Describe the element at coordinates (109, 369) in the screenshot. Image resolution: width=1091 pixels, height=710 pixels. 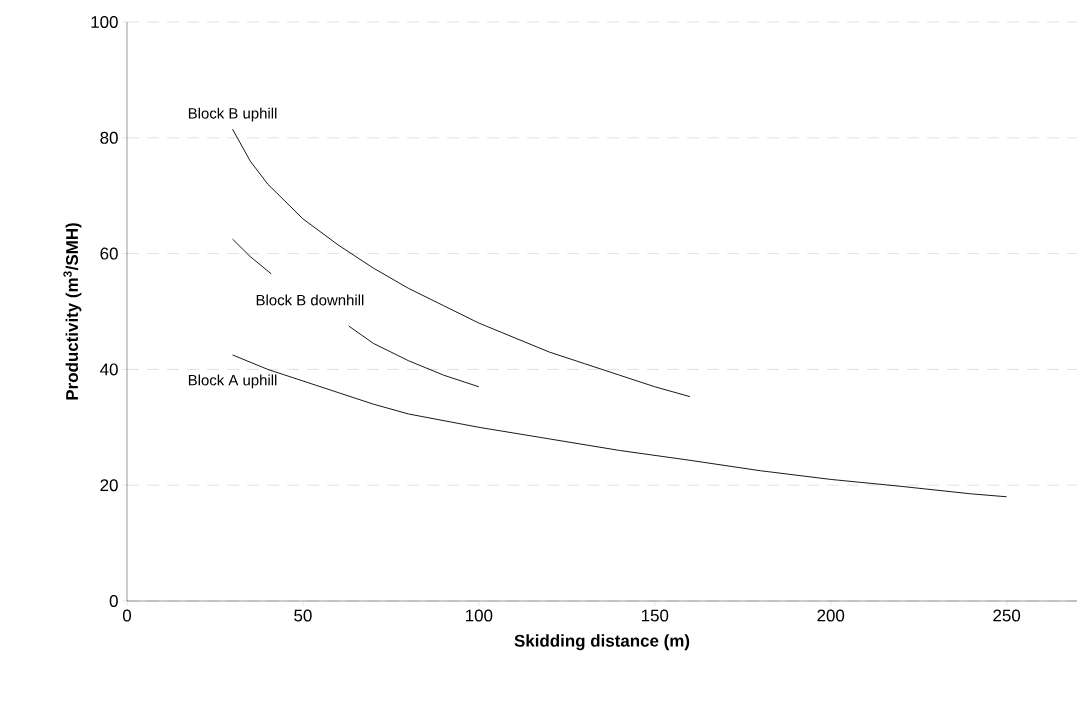
I see `y-tick-label: 40` at that location.